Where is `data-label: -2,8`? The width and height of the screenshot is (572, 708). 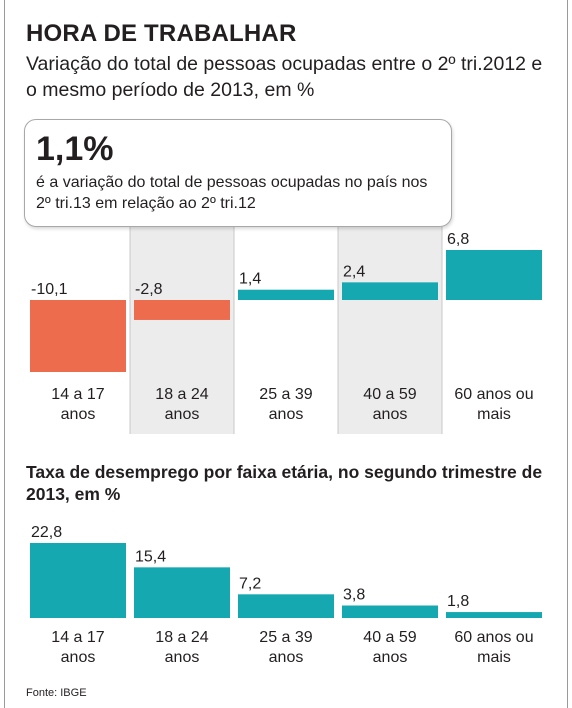 data-label: -2,8 is located at coordinates (149, 289).